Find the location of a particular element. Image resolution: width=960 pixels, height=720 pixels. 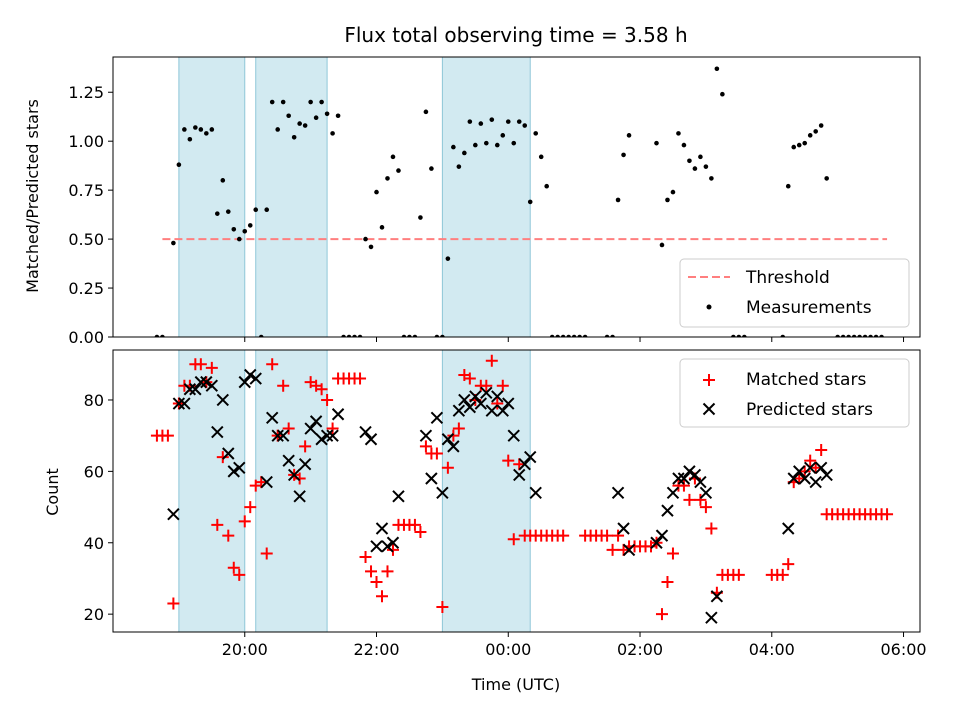

top-legend-box is located at coordinates (794, 293).